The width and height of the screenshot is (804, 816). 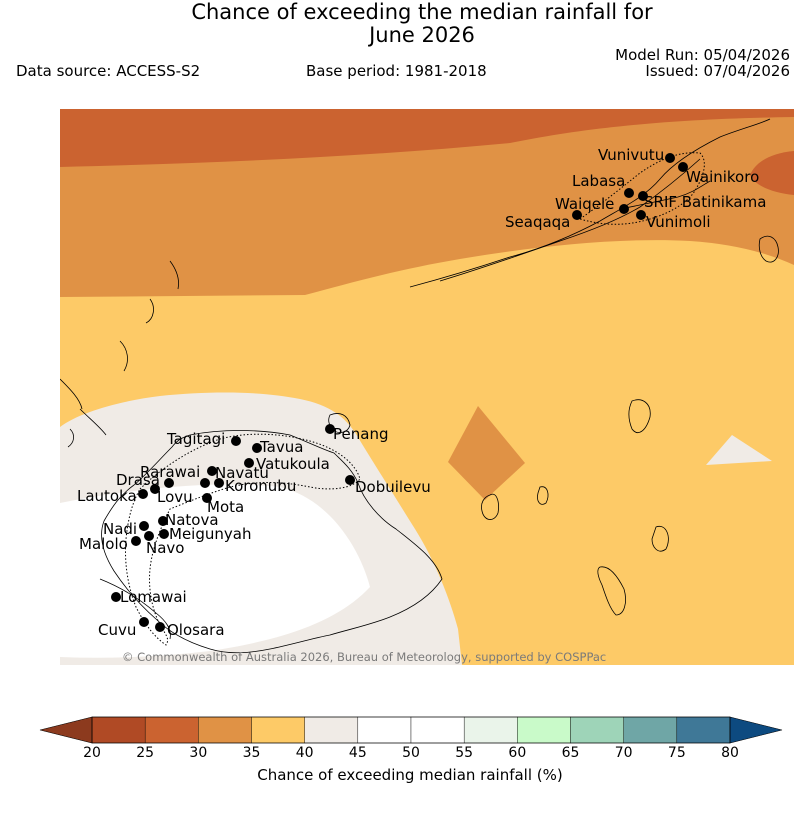 I want to click on location-label-koronubu: Koronubu, so click(x=261, y=486).